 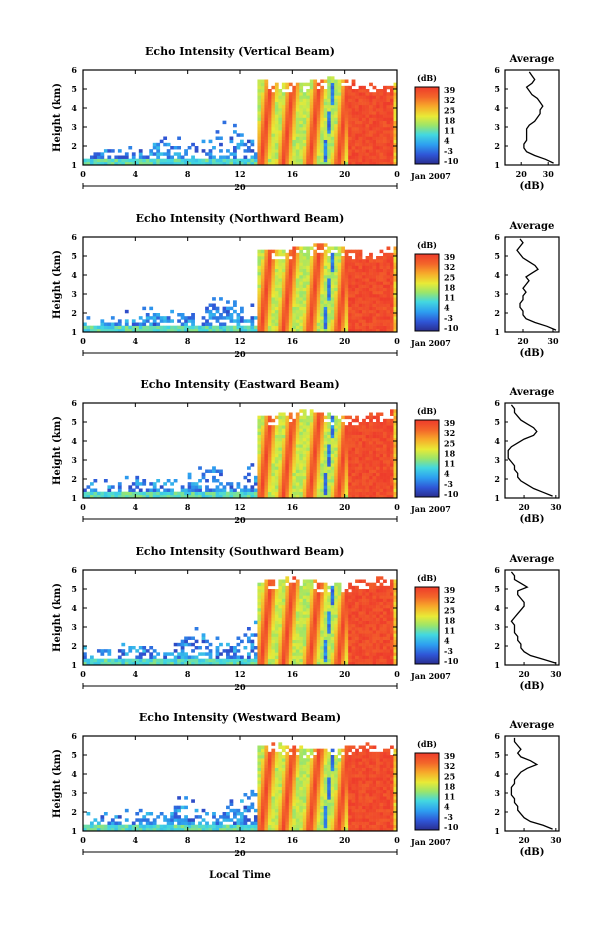 I want to click on profile-x-tick-label: 20, so click(x=523, y=341).